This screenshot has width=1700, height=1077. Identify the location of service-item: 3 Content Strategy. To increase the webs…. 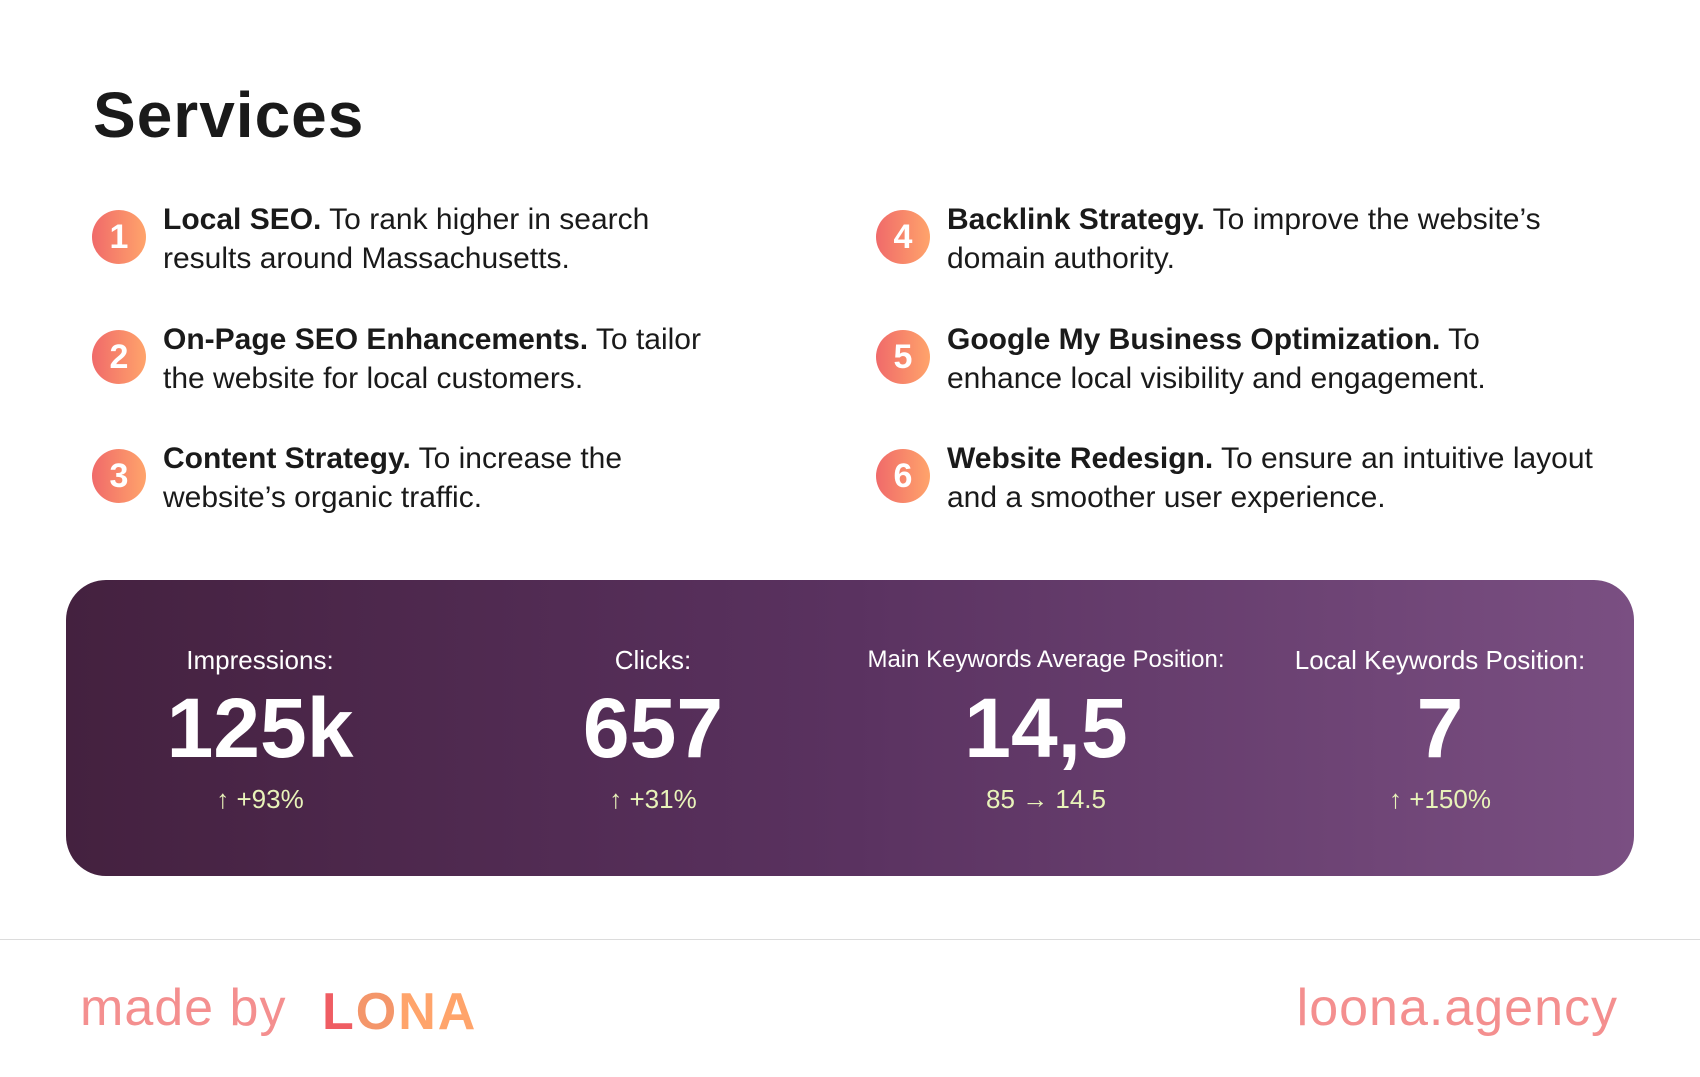
(412, 478).